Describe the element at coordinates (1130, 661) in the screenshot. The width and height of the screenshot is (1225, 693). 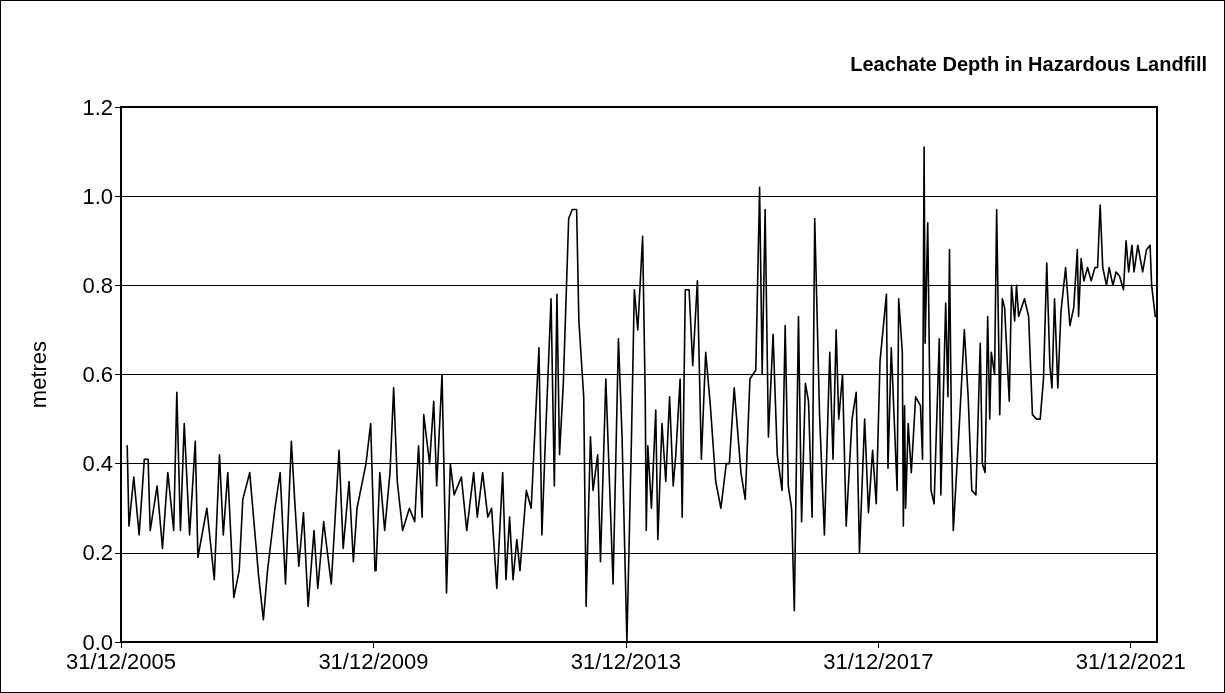
I see `x-tick-label: 31/12/2021` at that location.